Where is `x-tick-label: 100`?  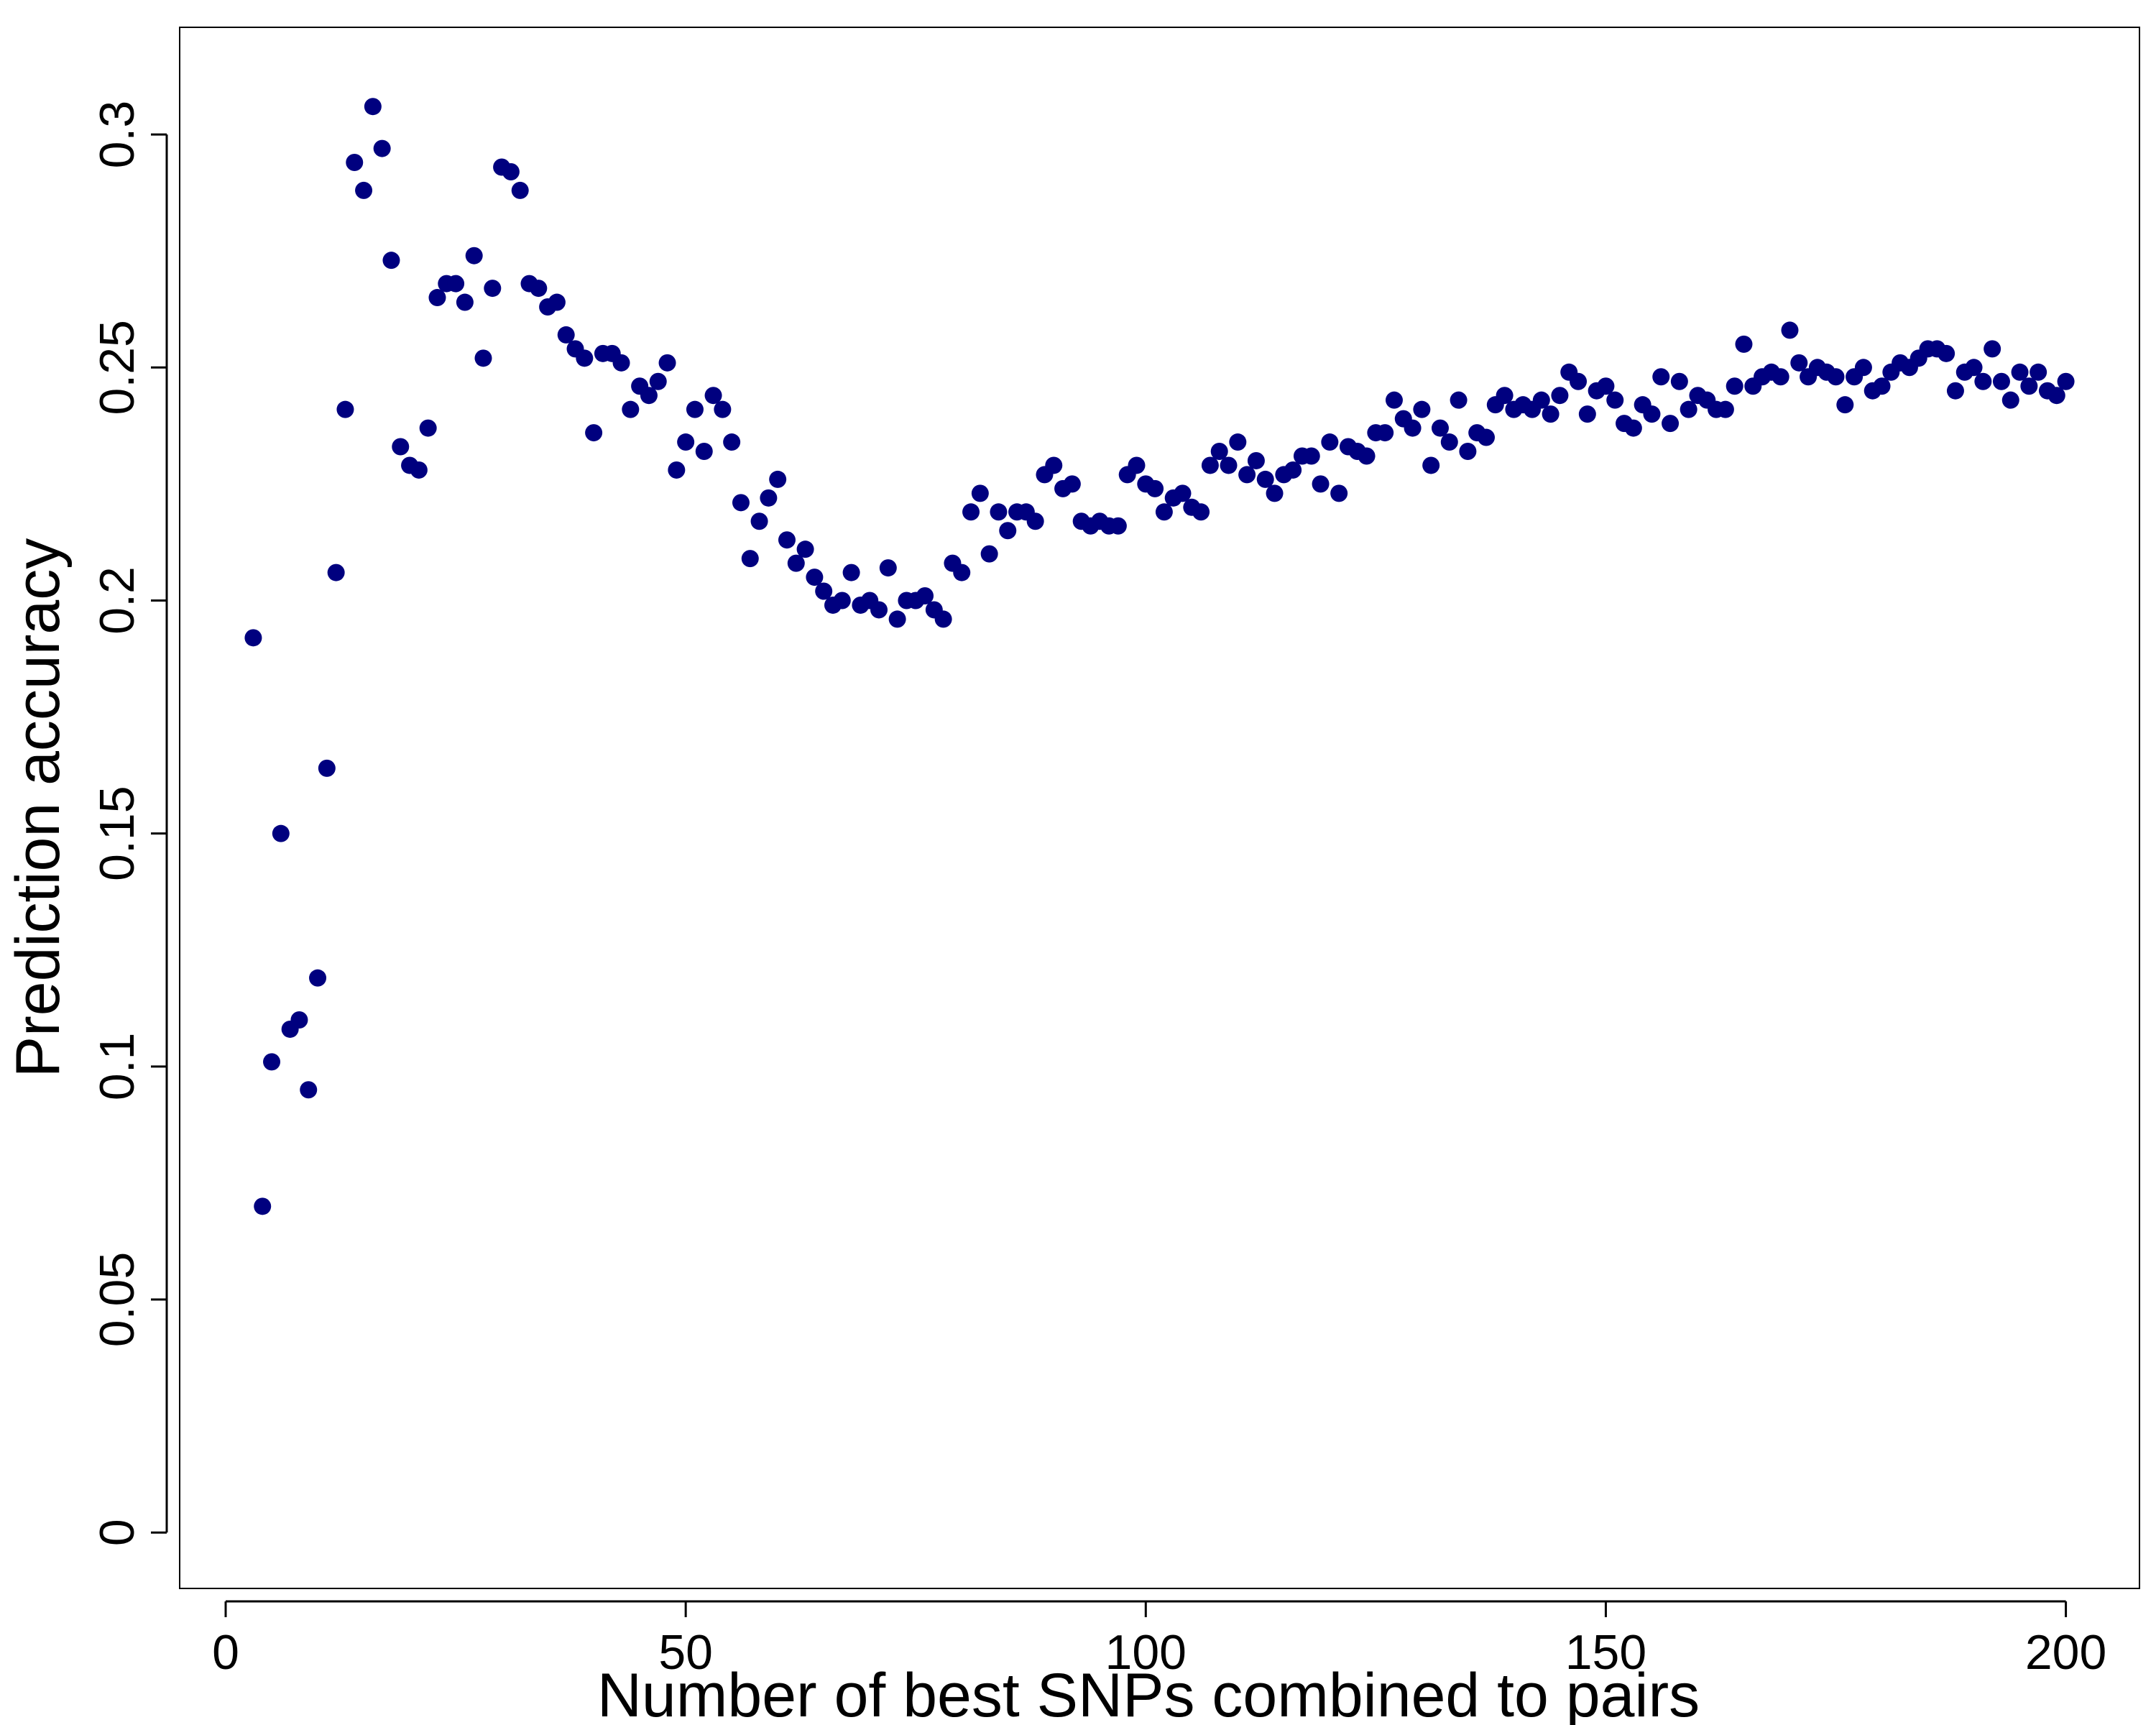 x-tick-label: 100 is located at coordinates (1146, 1652).